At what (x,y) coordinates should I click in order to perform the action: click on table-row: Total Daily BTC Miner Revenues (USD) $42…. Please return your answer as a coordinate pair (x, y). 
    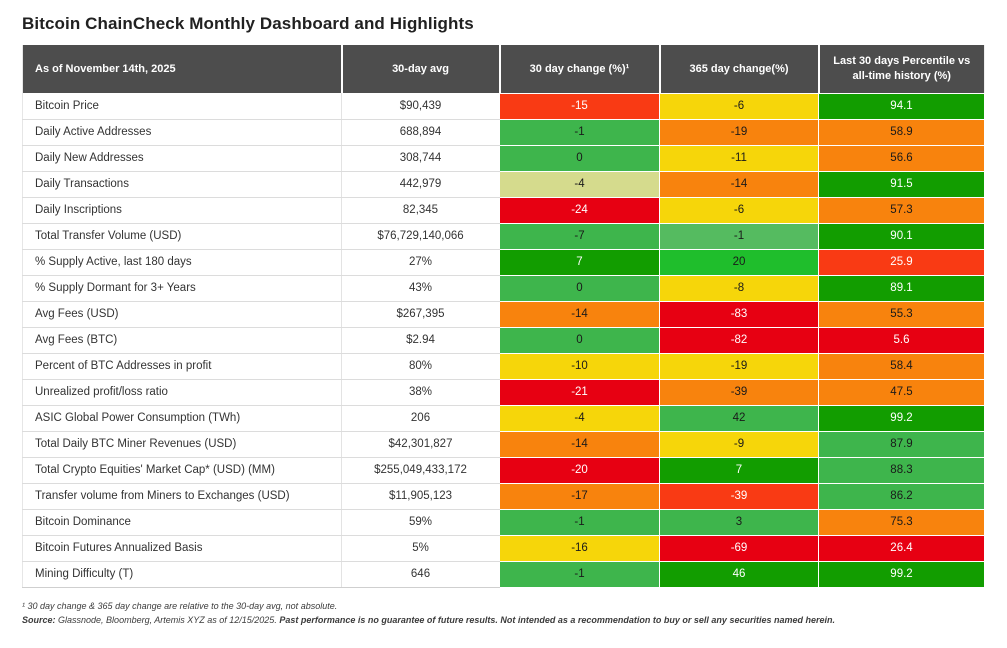
    Looking at the image, I should click on (503, 444).